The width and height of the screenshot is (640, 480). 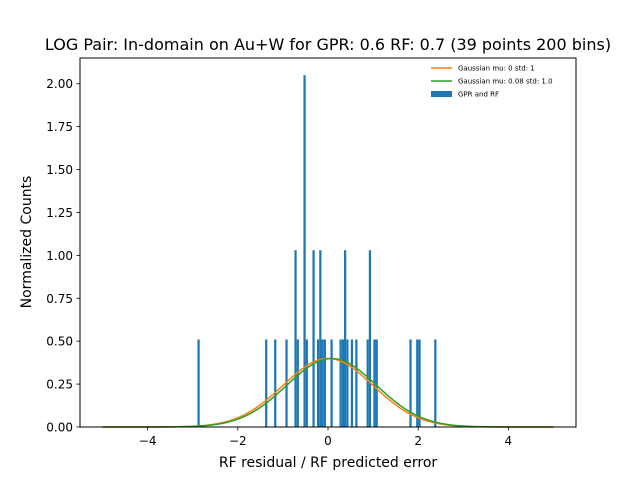 I want to click on x-axis-label: RF residual / RF predicted error, so click(x=328, y=463).